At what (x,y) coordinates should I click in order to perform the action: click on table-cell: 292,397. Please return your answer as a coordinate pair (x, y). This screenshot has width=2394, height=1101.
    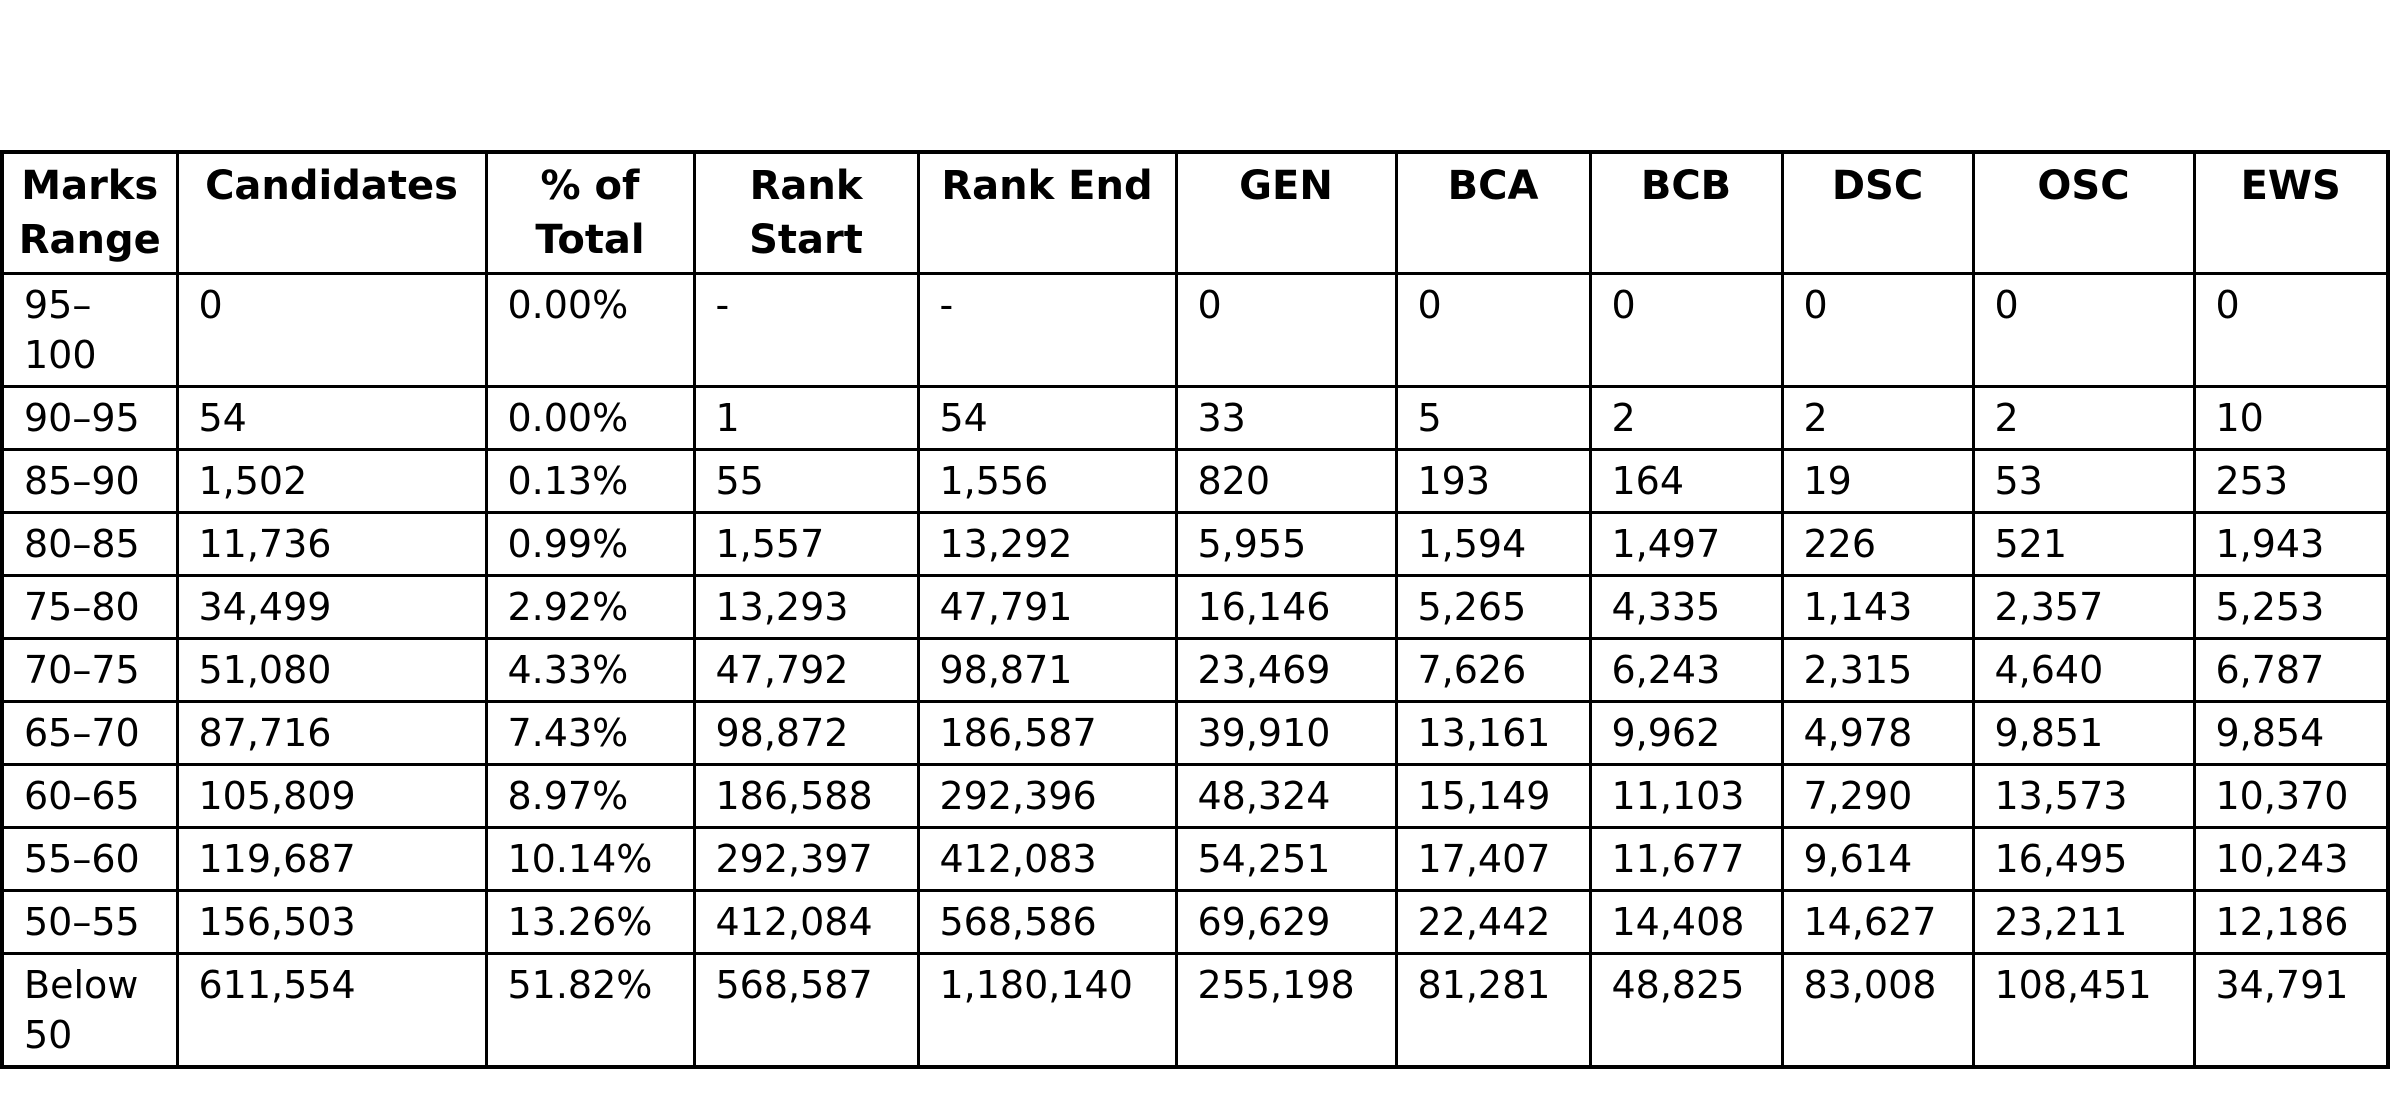
    Looking at the image, I should click on (806, 859).